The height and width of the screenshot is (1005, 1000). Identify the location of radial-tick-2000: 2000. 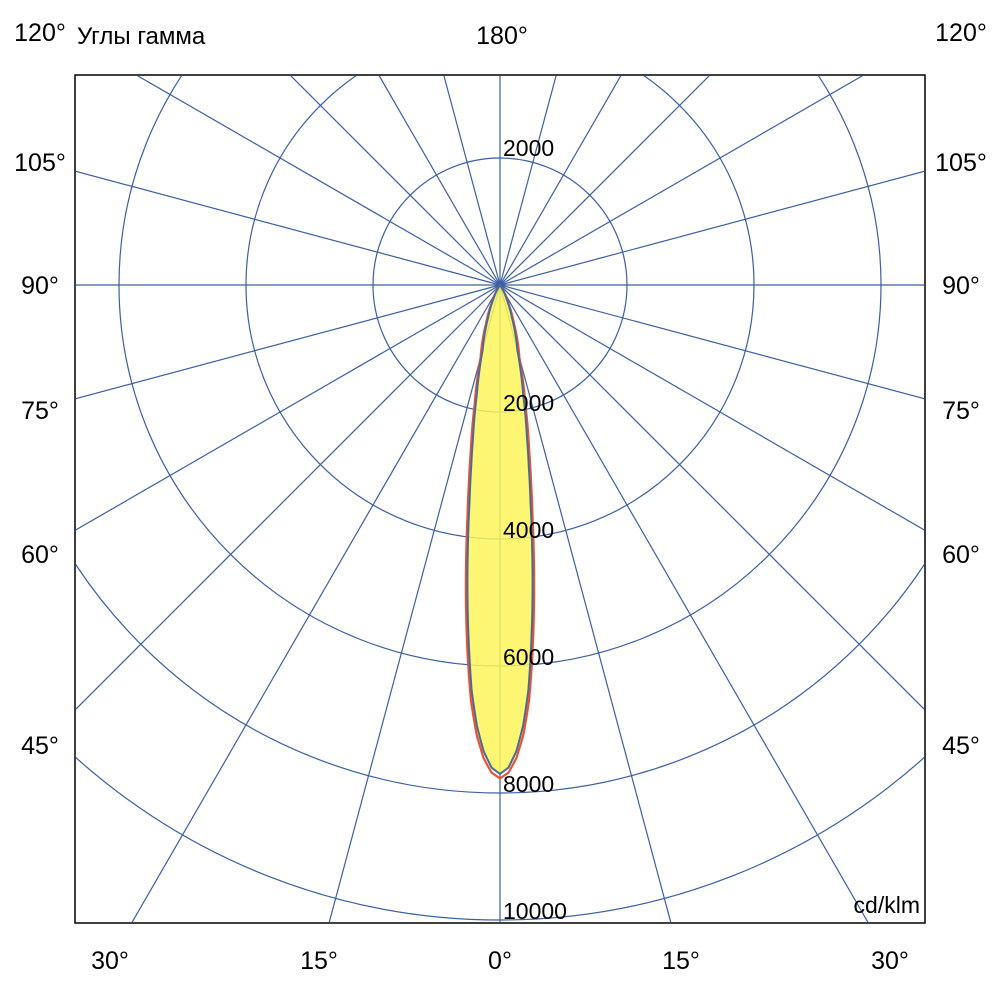
(528, 403).